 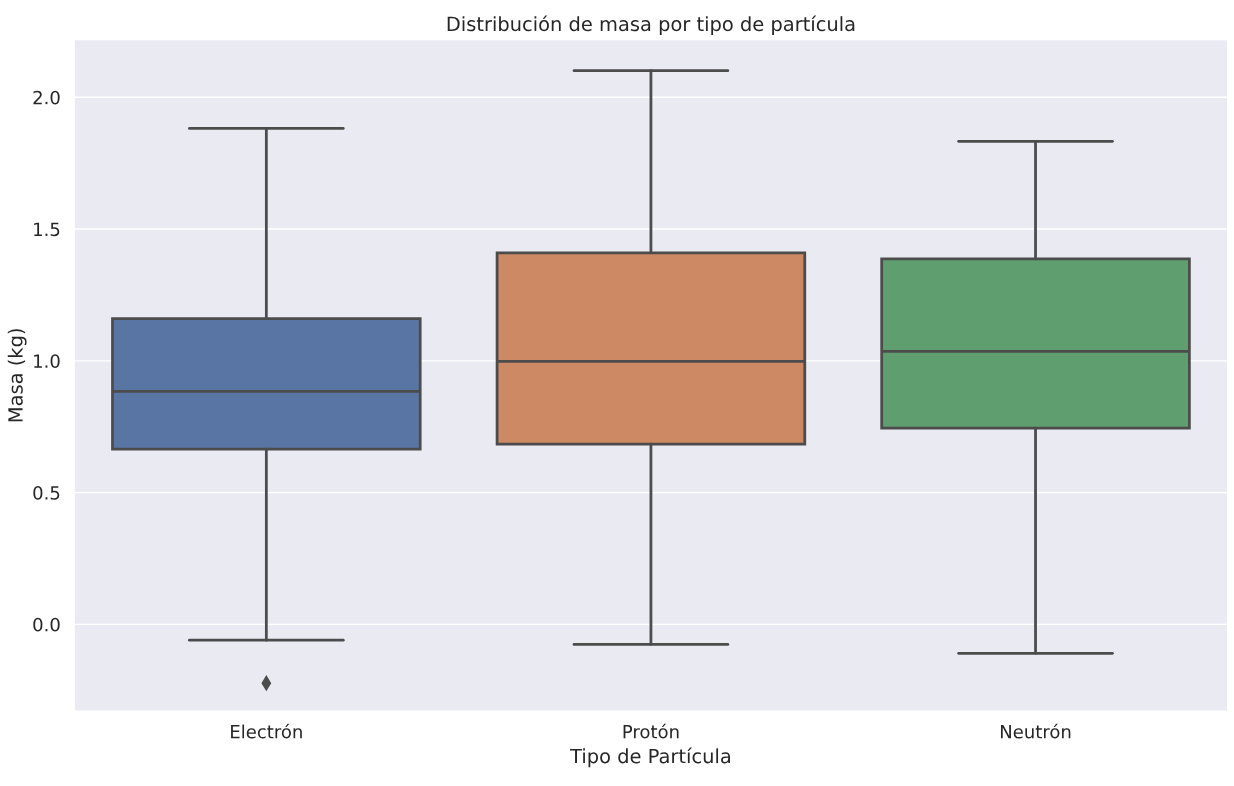 I want to click on x-tick-label: Neutrón, so click(x=1035, y=731).